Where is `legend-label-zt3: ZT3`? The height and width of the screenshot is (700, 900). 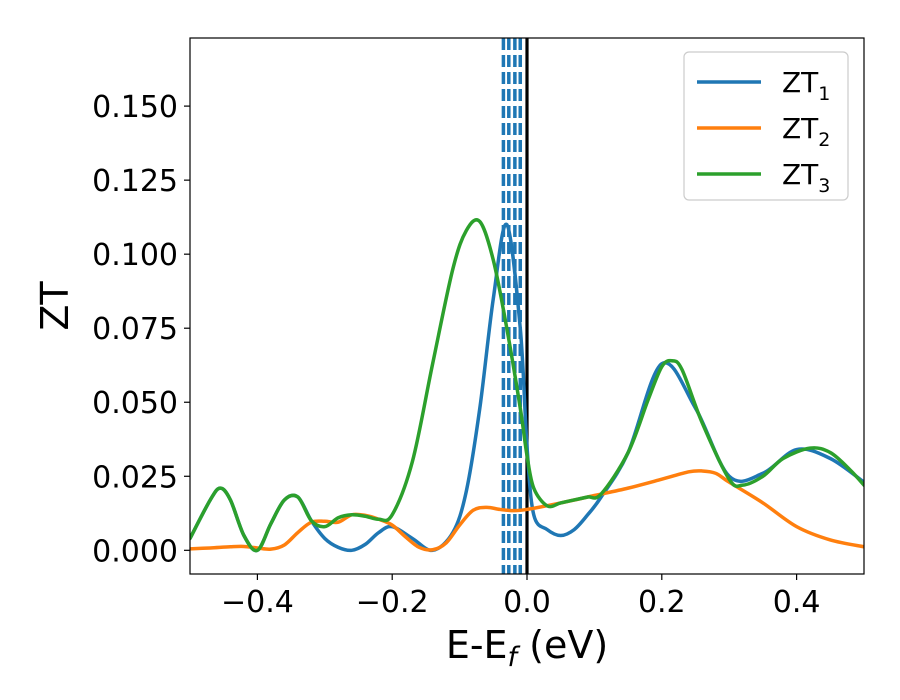
legend-label-zt3: ZT3 is located at coordinates (806, 177).